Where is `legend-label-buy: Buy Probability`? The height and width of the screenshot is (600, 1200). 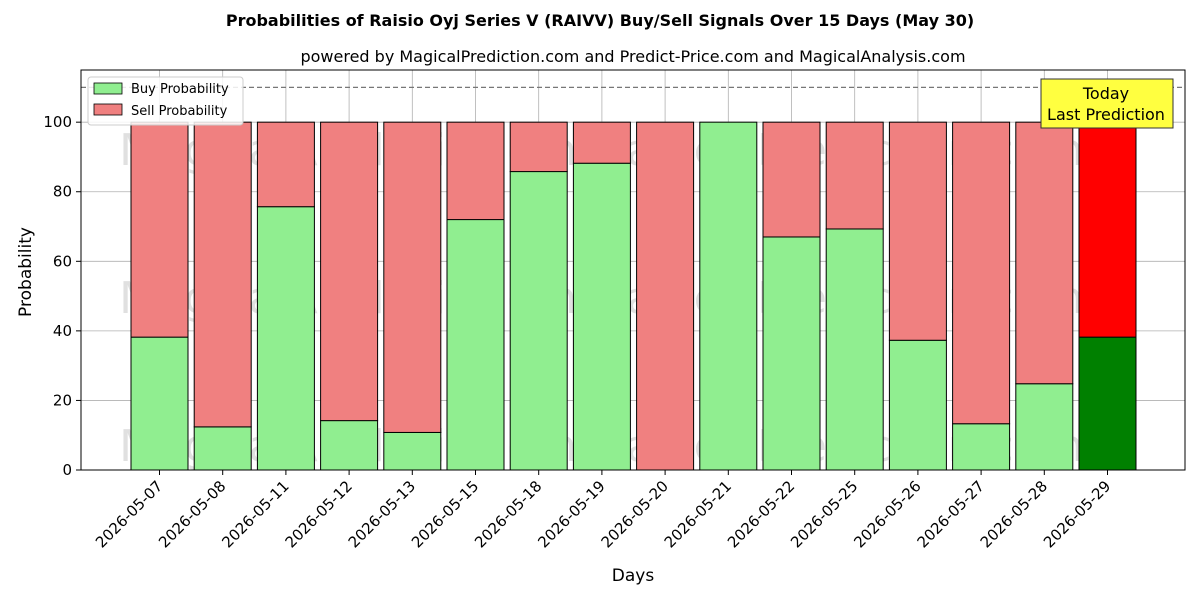
legend-label-buy: Buy Probability is located at coordinates (180, 89).